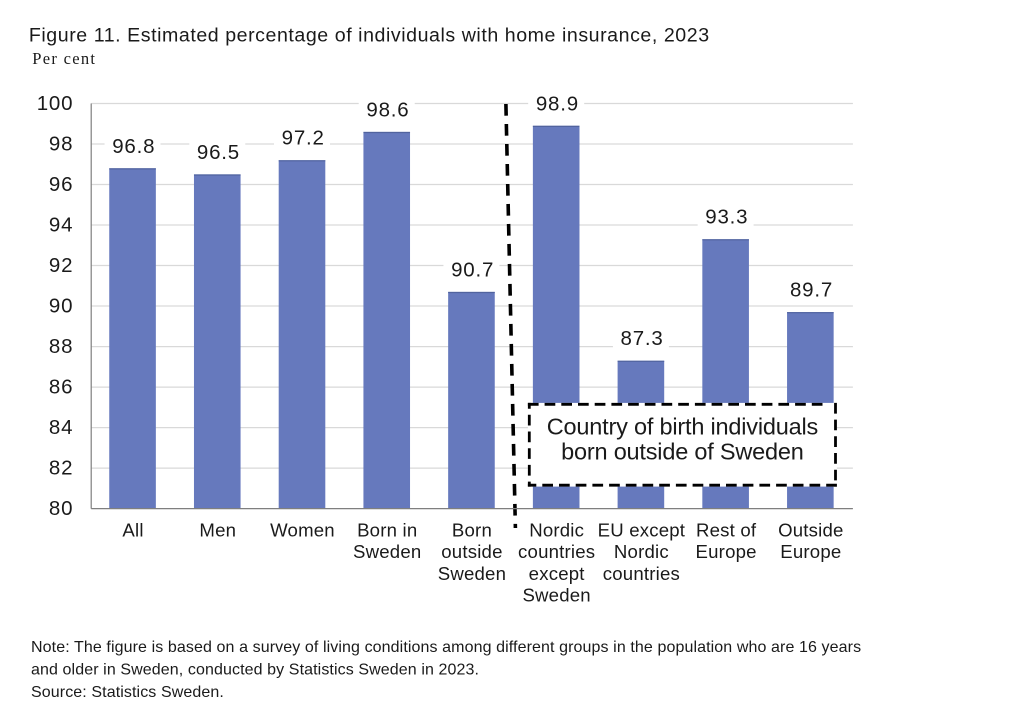  I want to click on svg-text: 96, so click(61, 184).